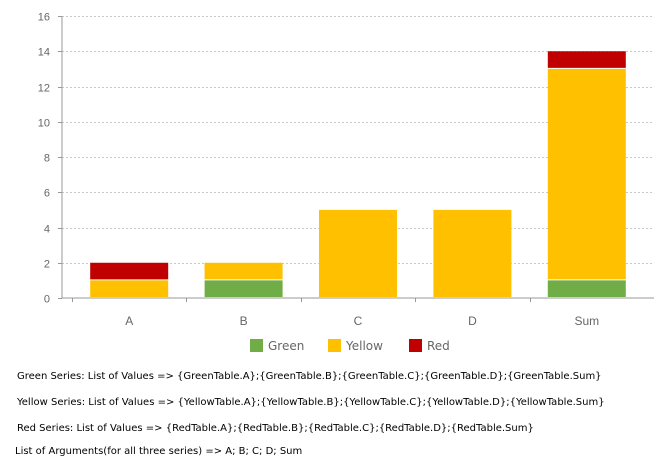  What do you see at coordinates (243, 271) in the screenshot?
I see `bar-yellow-b` at bounding box center [243, 271].